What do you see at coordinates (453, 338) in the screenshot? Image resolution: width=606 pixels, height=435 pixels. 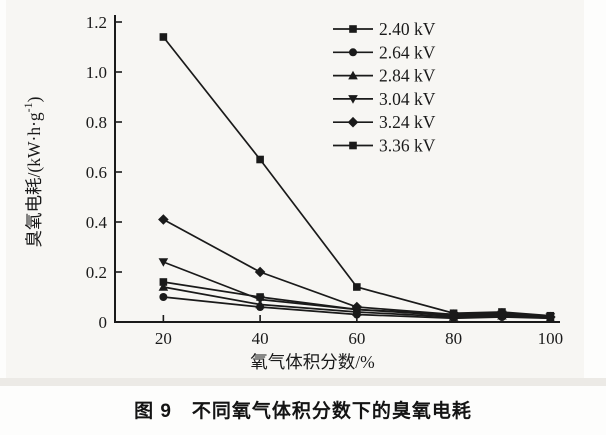 I see `x-tick-label: 80` at bounding box center [453, 338].